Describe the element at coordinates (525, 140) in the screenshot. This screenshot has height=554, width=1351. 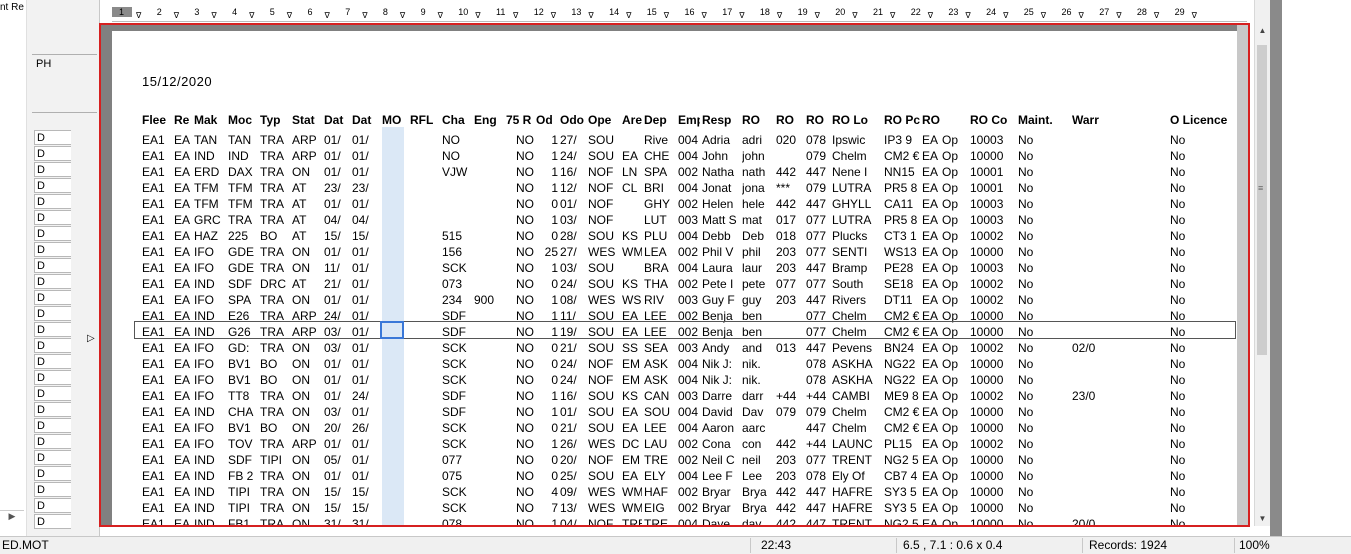
I see `table-cell: NO` at that location.